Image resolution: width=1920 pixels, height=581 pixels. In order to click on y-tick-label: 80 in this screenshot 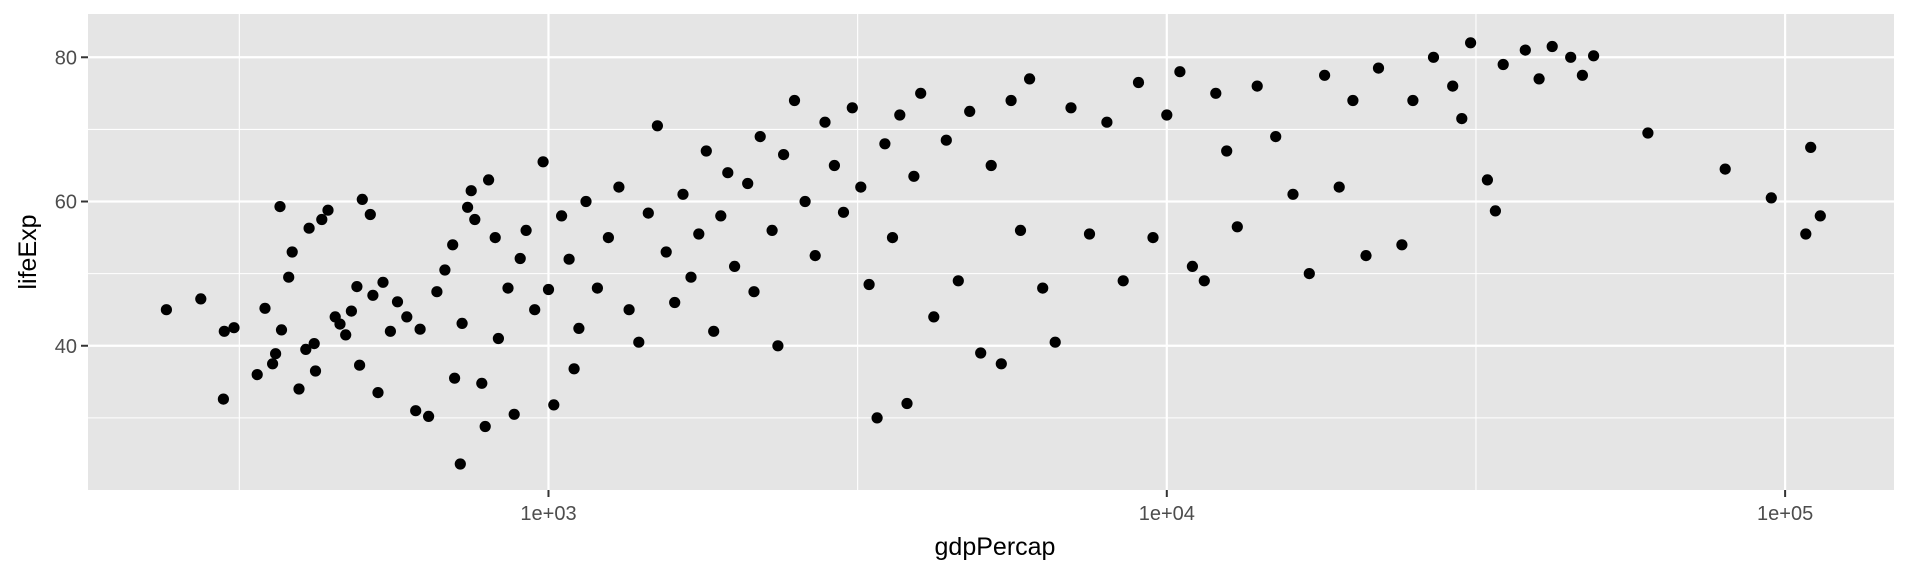, I will do `click(66, 58)`.